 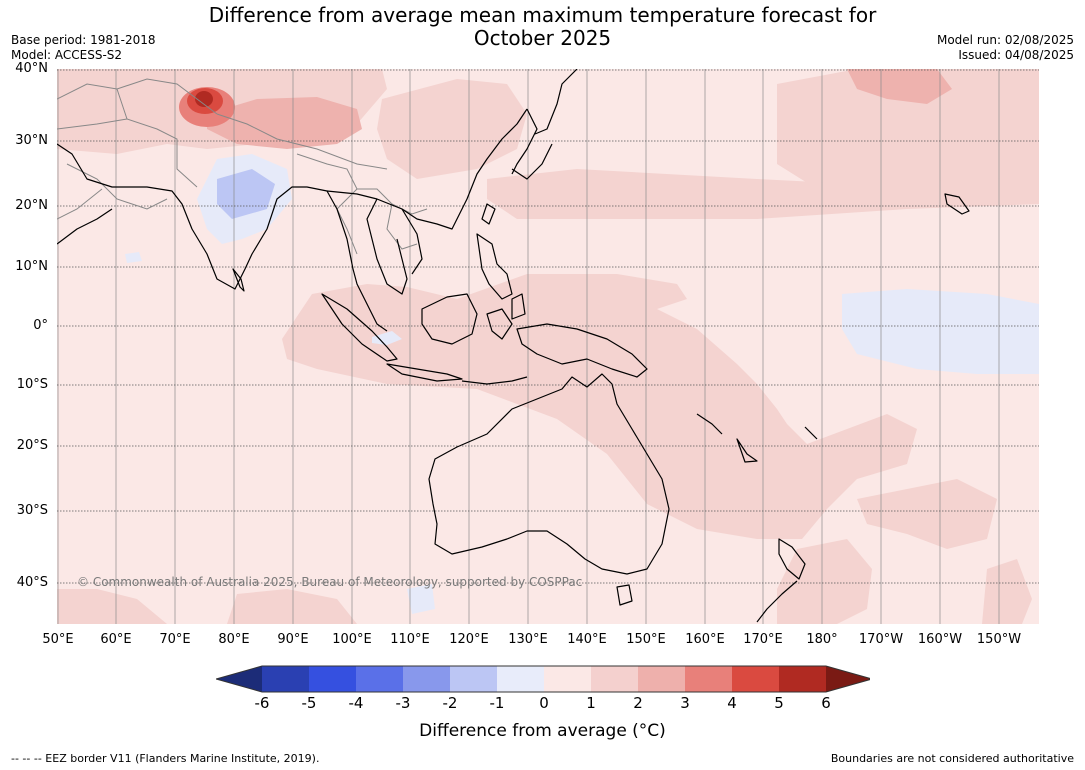 What do you see at coordinates (732, 703) in the screenshot?
I see `colorbar-tick-label: 4` at bounding box center [732, 703].